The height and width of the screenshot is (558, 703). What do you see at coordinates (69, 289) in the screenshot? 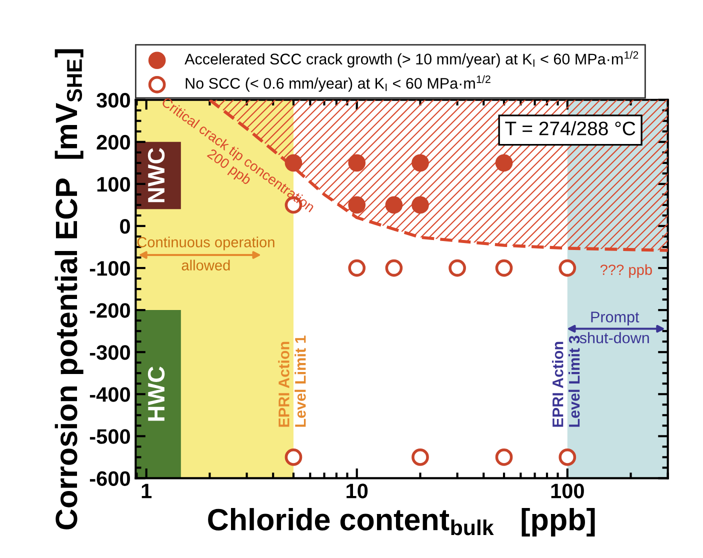
I see `y-axis-title: Corrosion potential ECP [mV$_{SHE}$]` at bounding box center [69, 289].